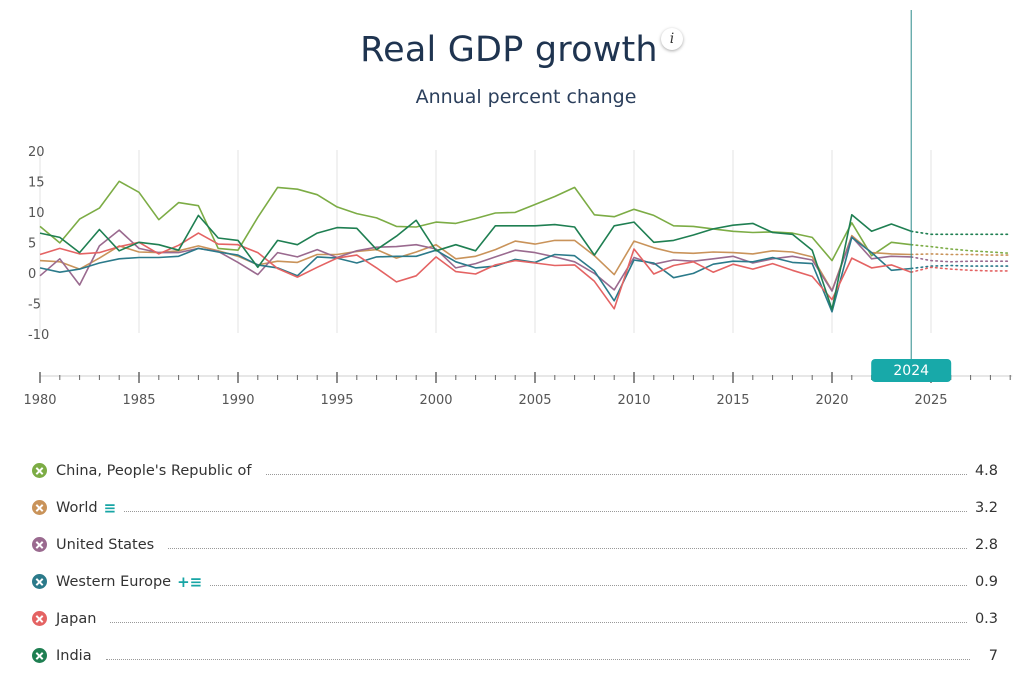 The width and height of the screenshot is (1027, 680). Describe the element at coordinates (831, 400) in the screenshot. I see `x-tick-label: 2020` at that location.